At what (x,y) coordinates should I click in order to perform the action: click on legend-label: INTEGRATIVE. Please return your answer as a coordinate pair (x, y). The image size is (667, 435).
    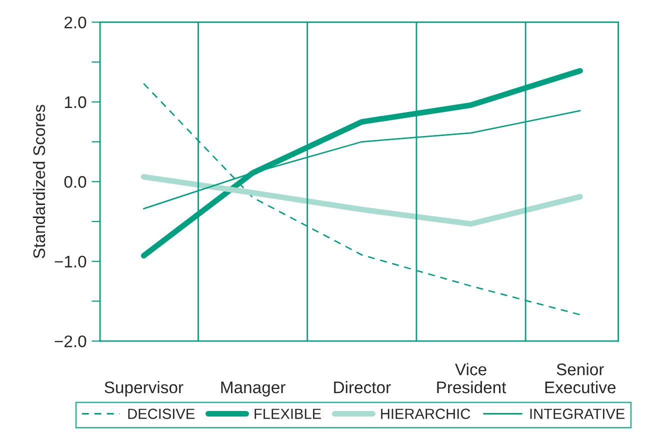
    Looking at the image, I should click on (577, 413).